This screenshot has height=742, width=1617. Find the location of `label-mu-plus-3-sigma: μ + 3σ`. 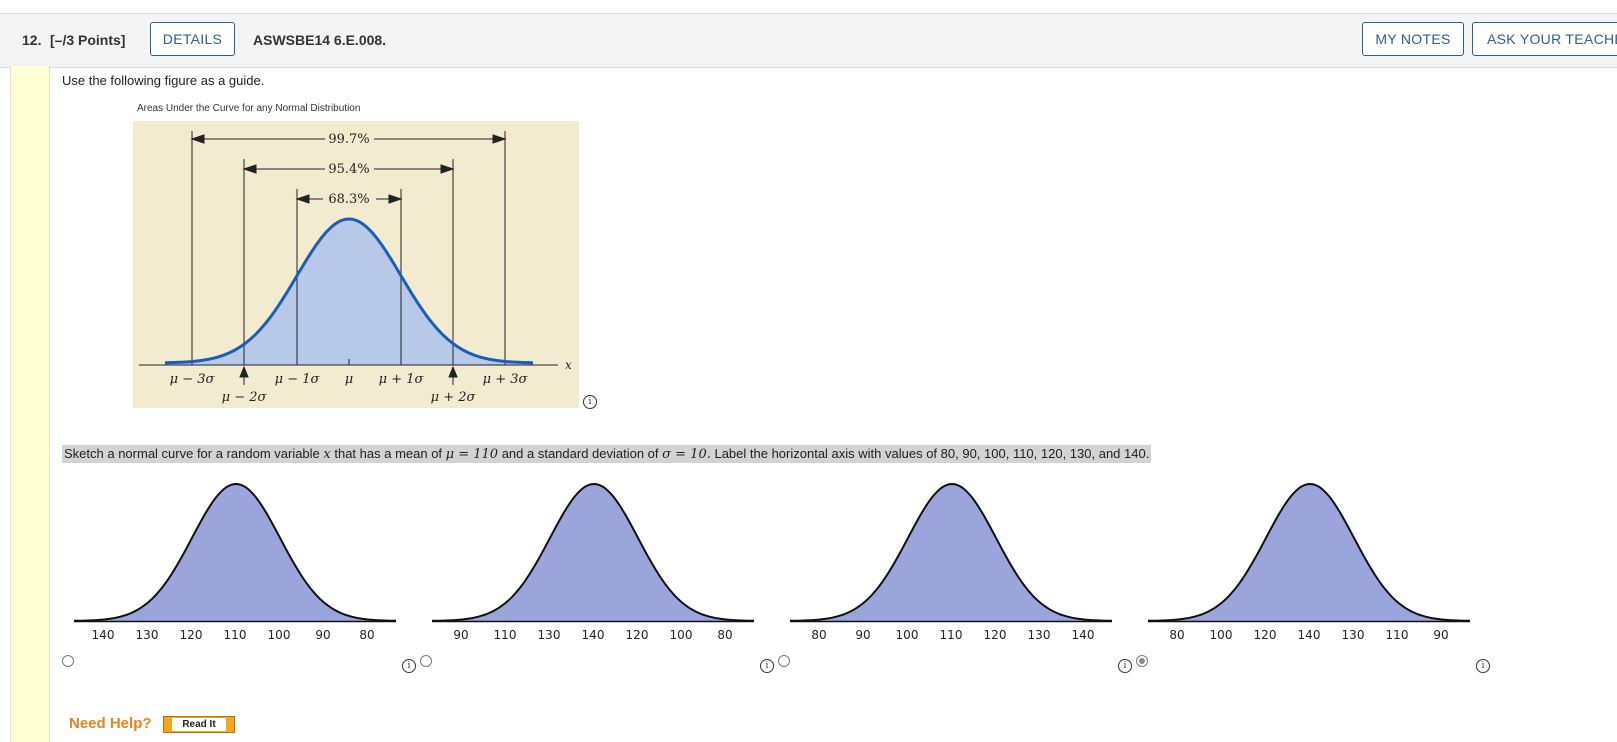

label-mu-plus-3-sigma: μ + 3σ is located at coordinates (506, 379).